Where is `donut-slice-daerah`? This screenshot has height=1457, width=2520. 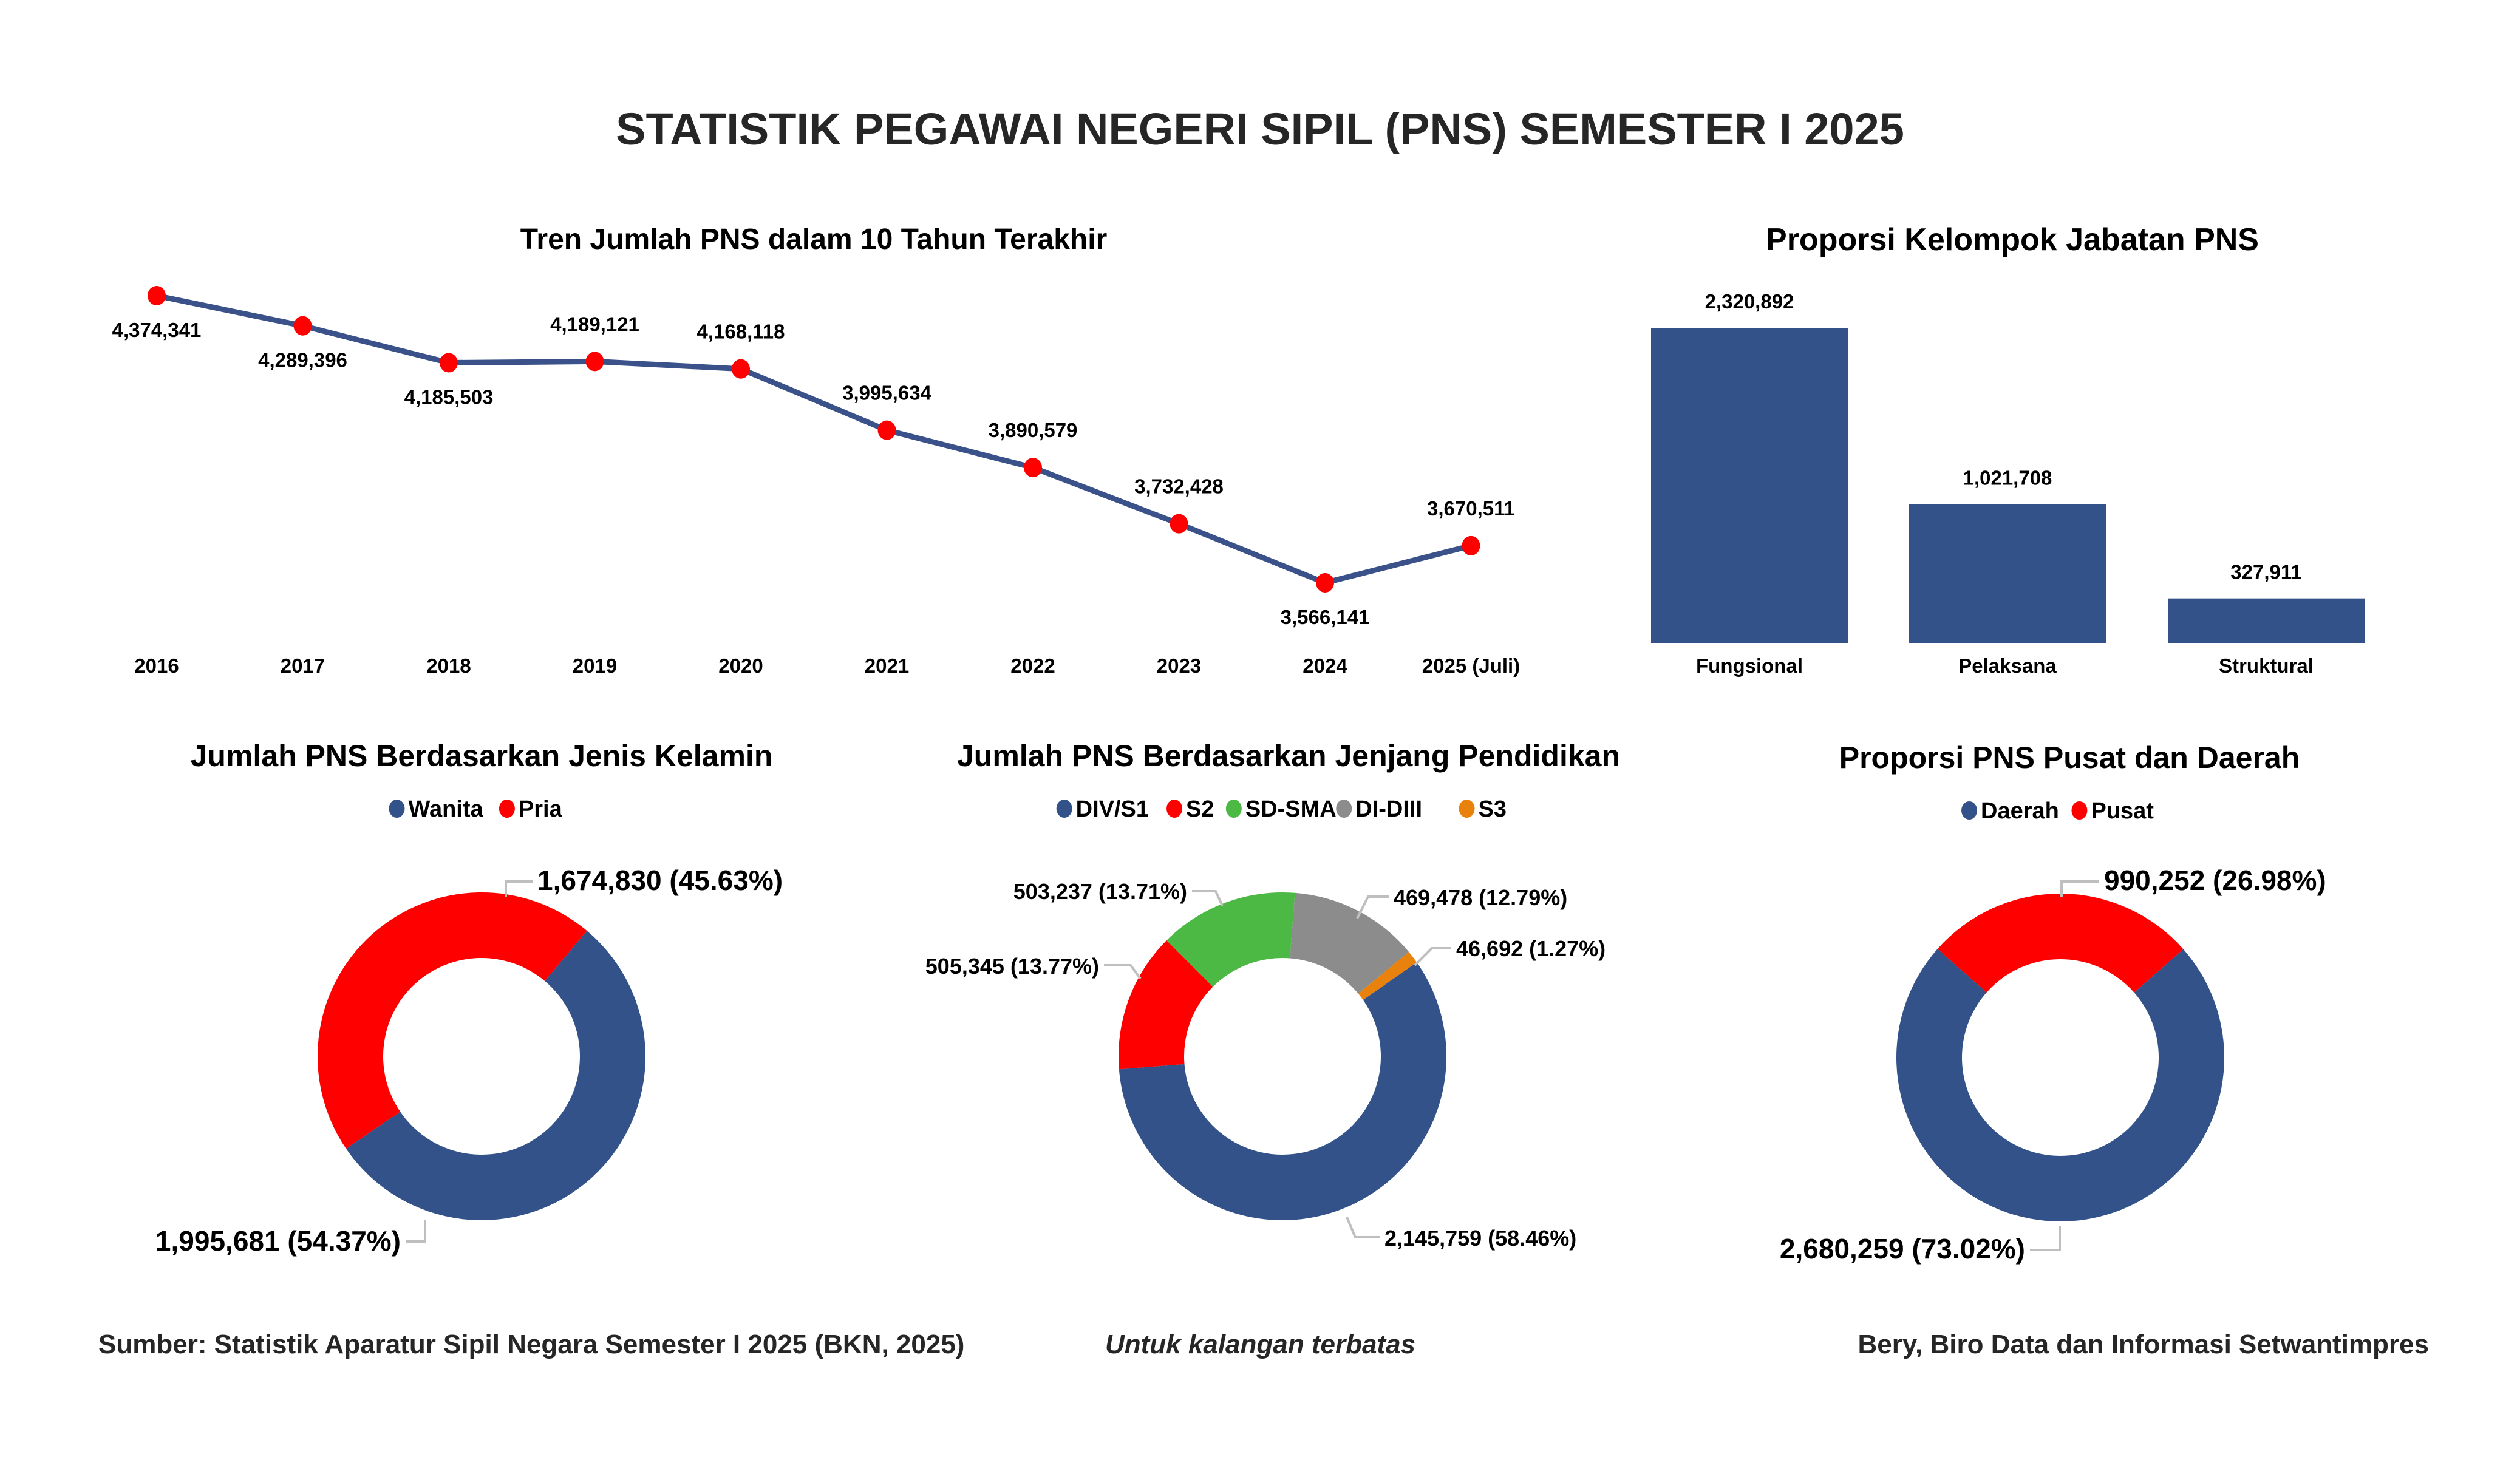 donut-slice-daerah is located at coordinates (2060, 1085).